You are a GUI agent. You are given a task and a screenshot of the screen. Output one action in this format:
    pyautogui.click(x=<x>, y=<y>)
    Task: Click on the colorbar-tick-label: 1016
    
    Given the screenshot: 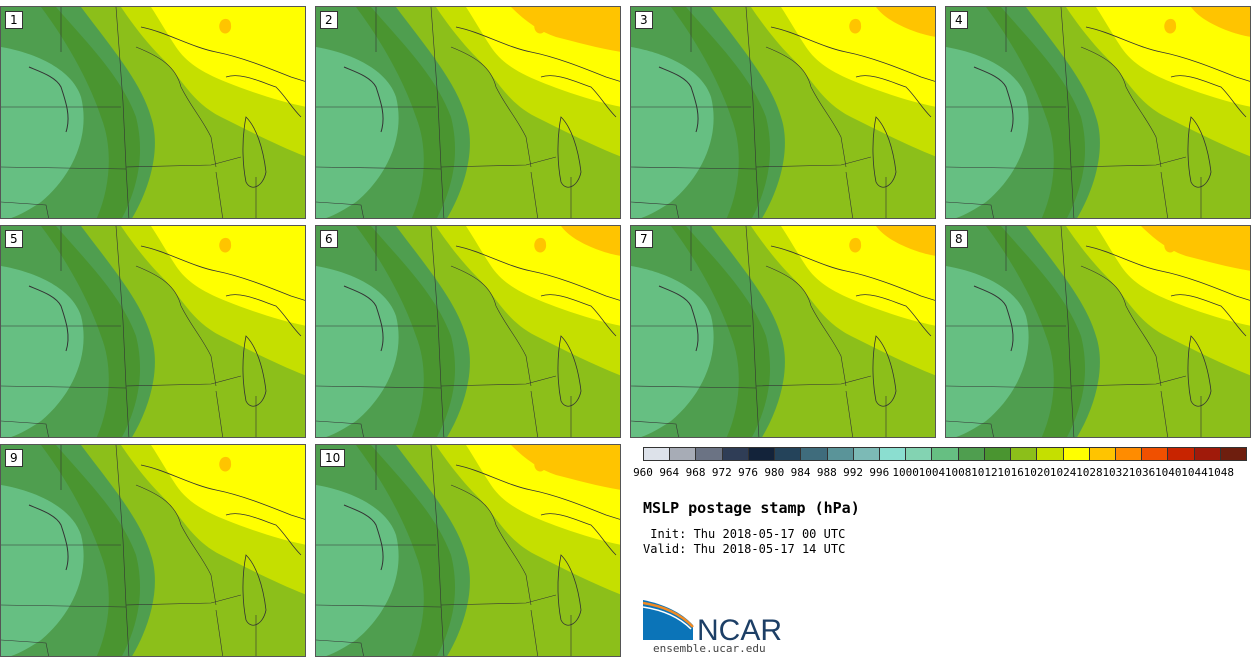 What is the action you would take?
    pyautogui.click(x=1010, y=472)
    